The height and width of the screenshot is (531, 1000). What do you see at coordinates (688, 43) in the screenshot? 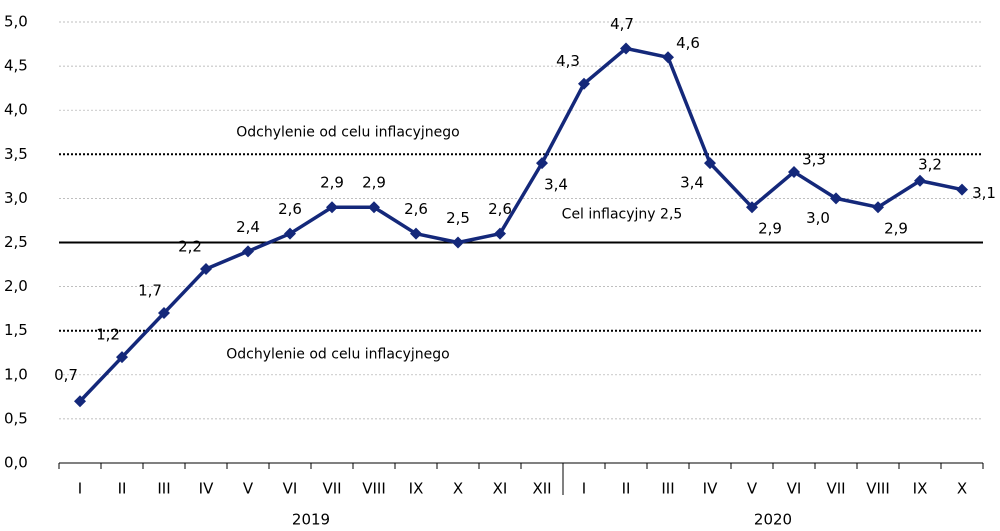
I see `value-label: 4,6` at bounding box center [688, 43].